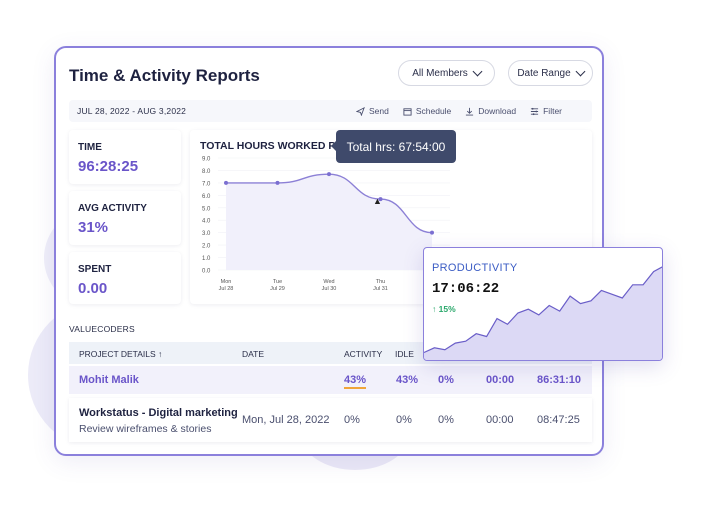 The image size is (709, 518). What do you see at coordinates (466, 289) in the screenshot?
I see `productivity-time: 17:06:22` at bounding box center [466, 289].